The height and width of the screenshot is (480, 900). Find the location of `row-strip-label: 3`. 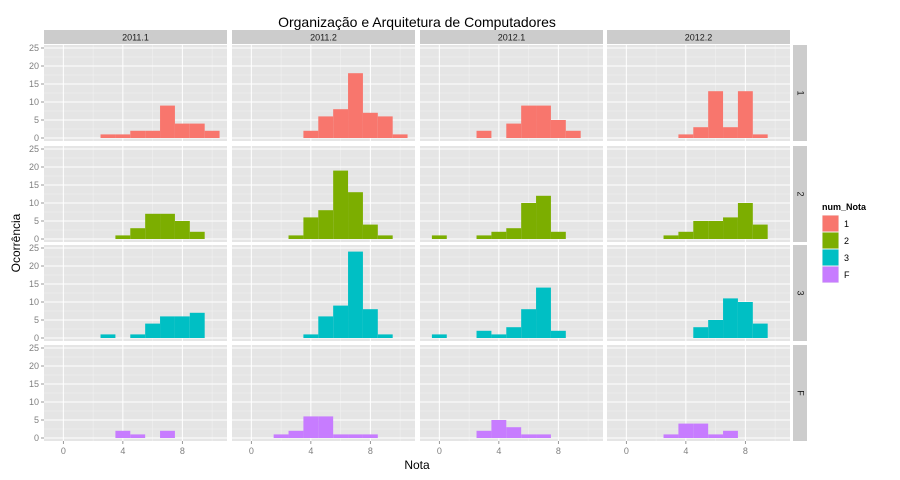

row-strip-label: 3 is located at coordinates (801, 292).